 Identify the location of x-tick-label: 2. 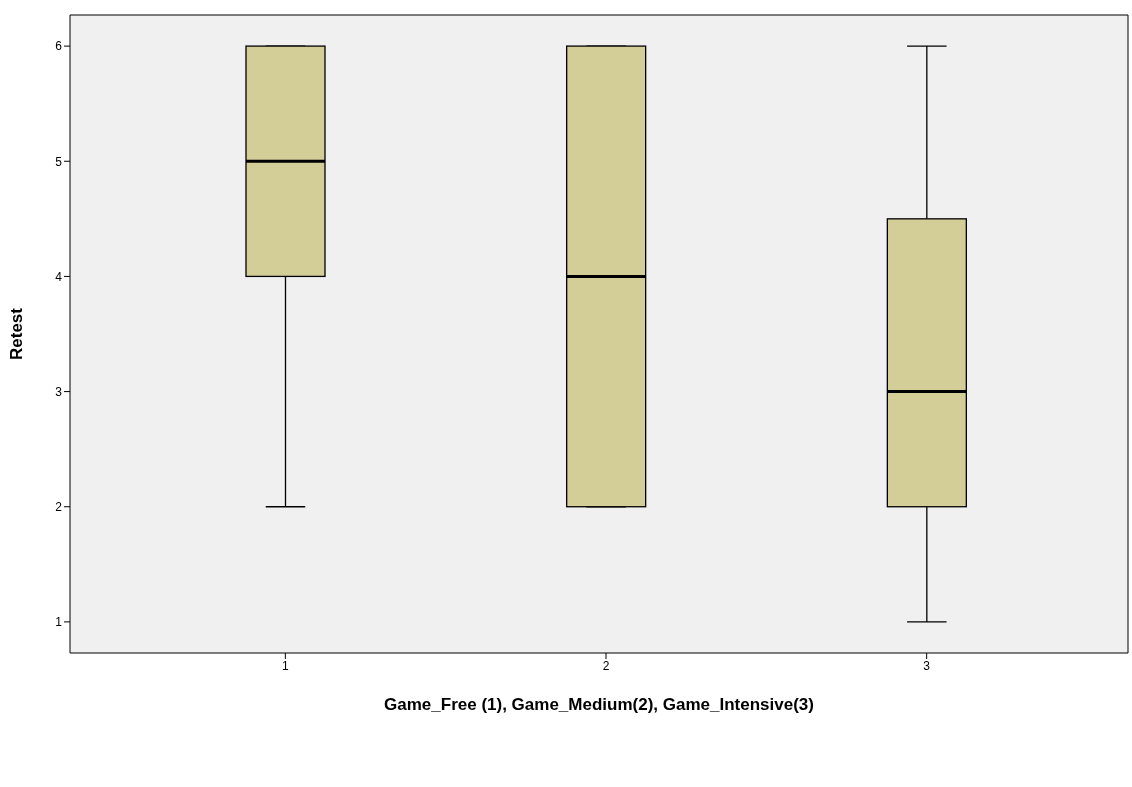
(606, 665).